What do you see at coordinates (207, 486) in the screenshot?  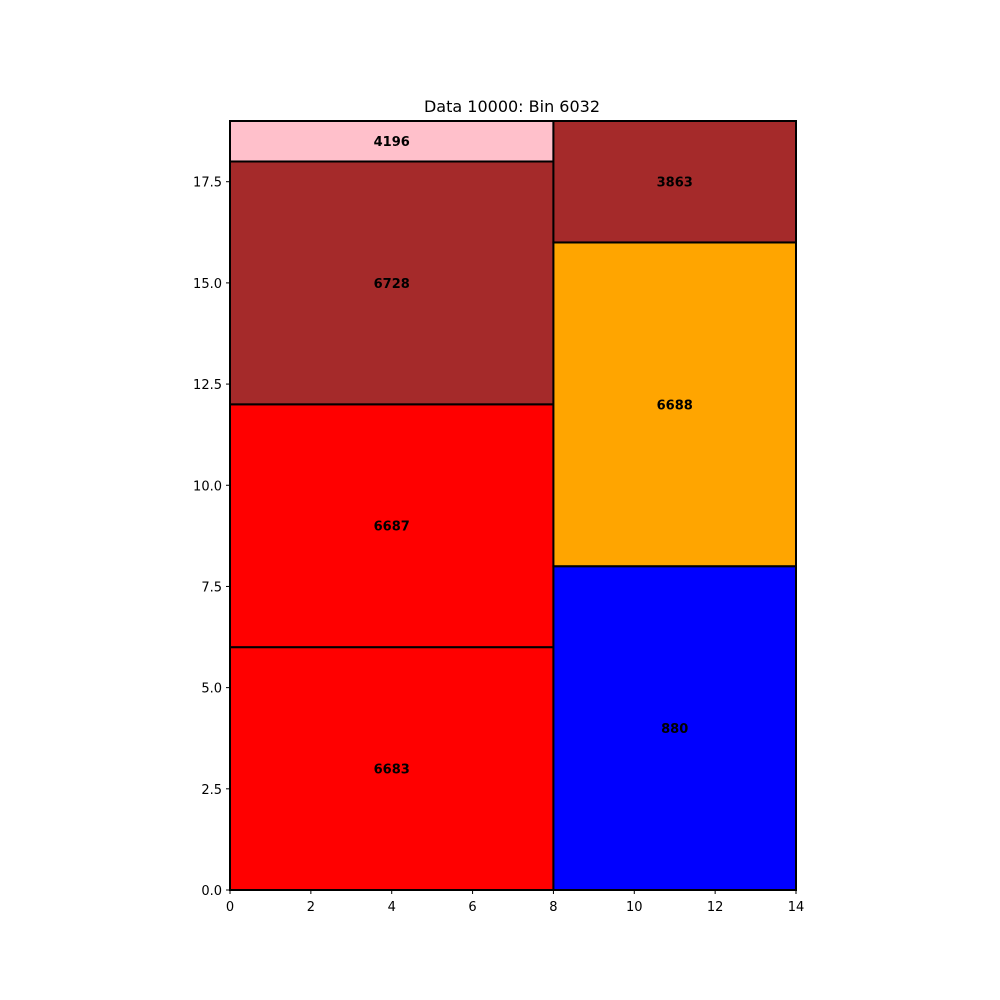 I see `y-tick-label: 10.0` at bounding box center [207, 486].